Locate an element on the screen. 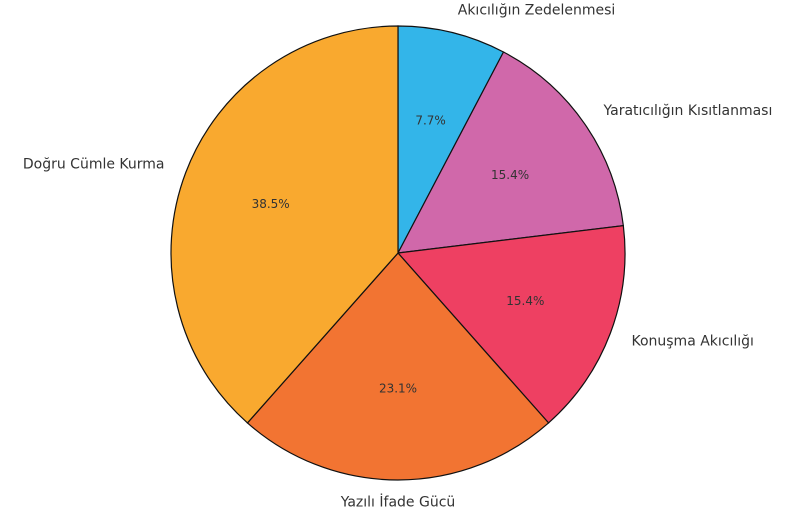 Image resolution: width=790 pixels, height=509 pixels. slice-label: Yaratıcılığın Kısıtlanması is located at coordinates (687, 111).